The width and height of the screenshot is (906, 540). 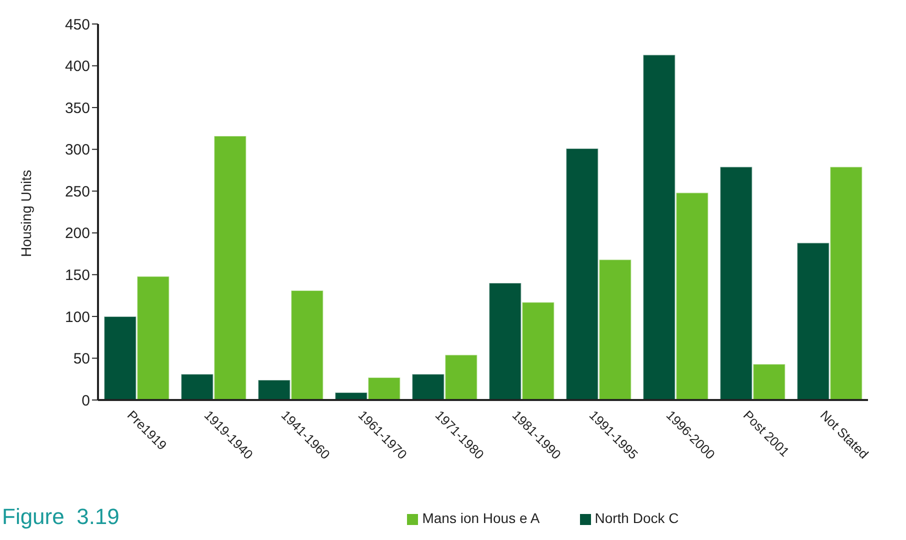 What do you see at coordinates (636, 518) in the screenshot?
I see `legend-label: North Dock C` at bounding box center [636, 518].